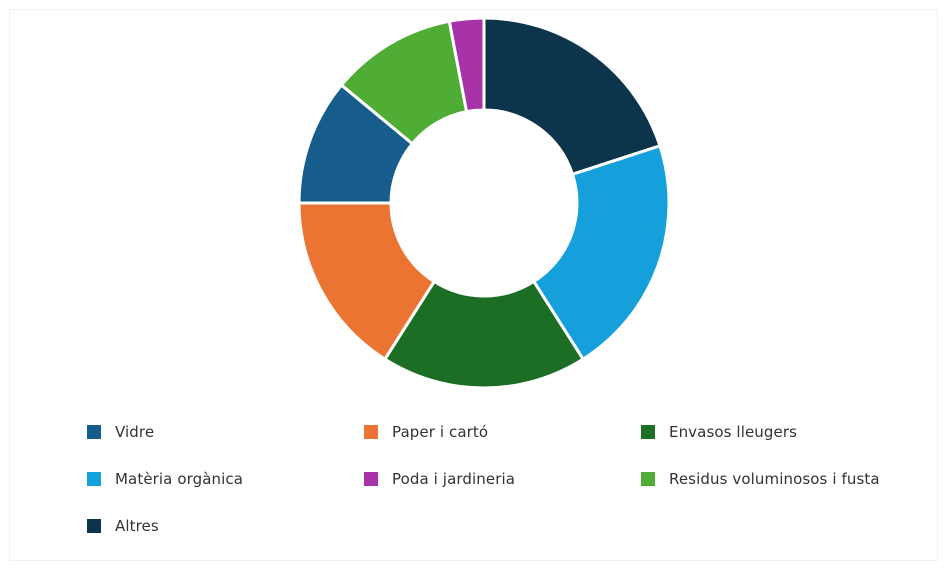  I want to click on slice-poda-i-jardineria, so click(466, 65).